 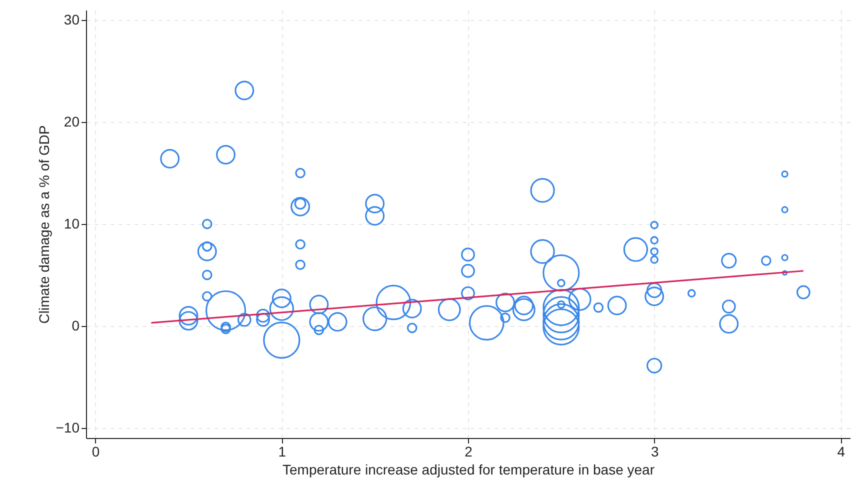 I want to click on x-tick-label: 3, so click(x=654, y=452).